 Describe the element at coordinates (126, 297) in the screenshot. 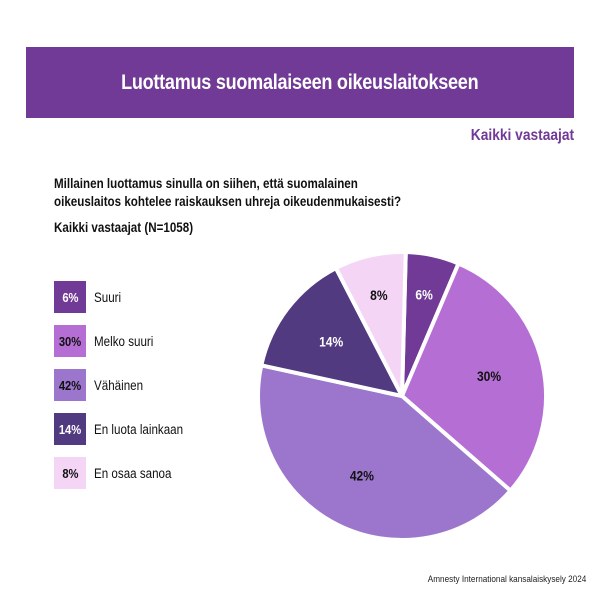

I see `legend-item: 6% Suuri` at that location.